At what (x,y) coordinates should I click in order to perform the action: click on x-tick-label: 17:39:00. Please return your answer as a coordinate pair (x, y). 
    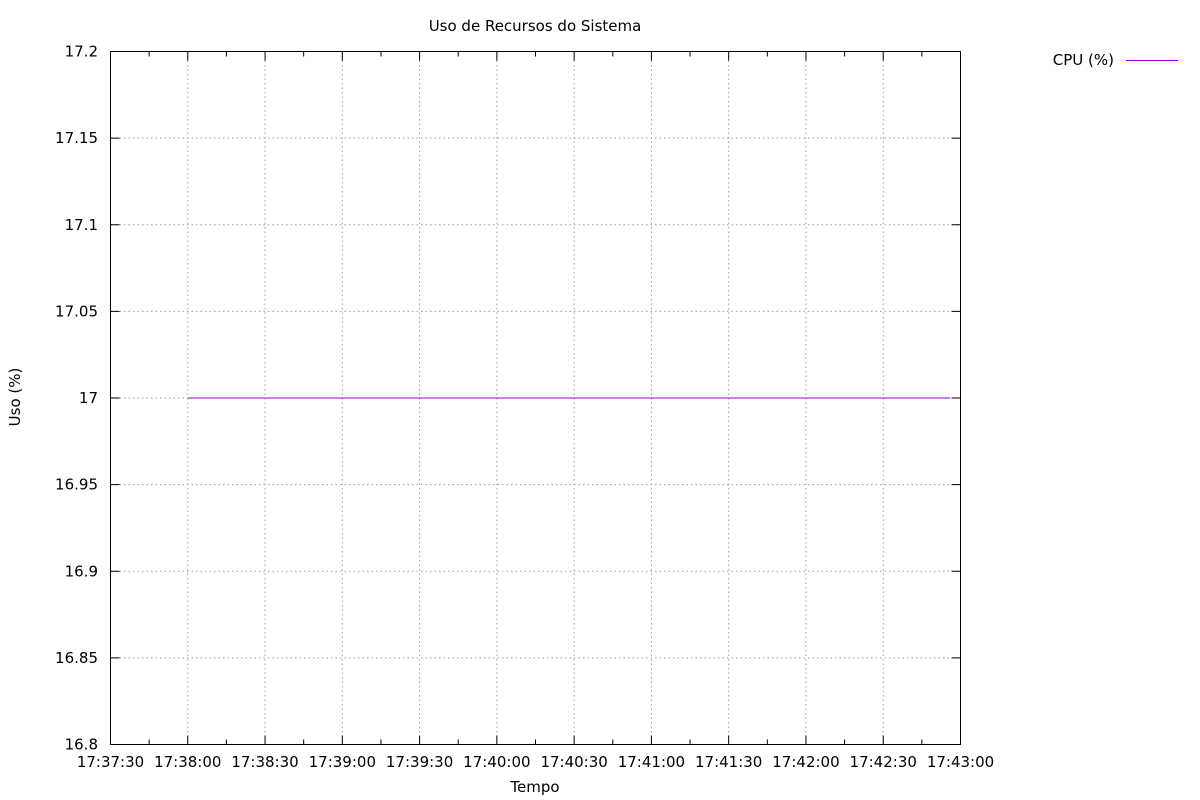
    Looking at the image, I should click on (342, 762).